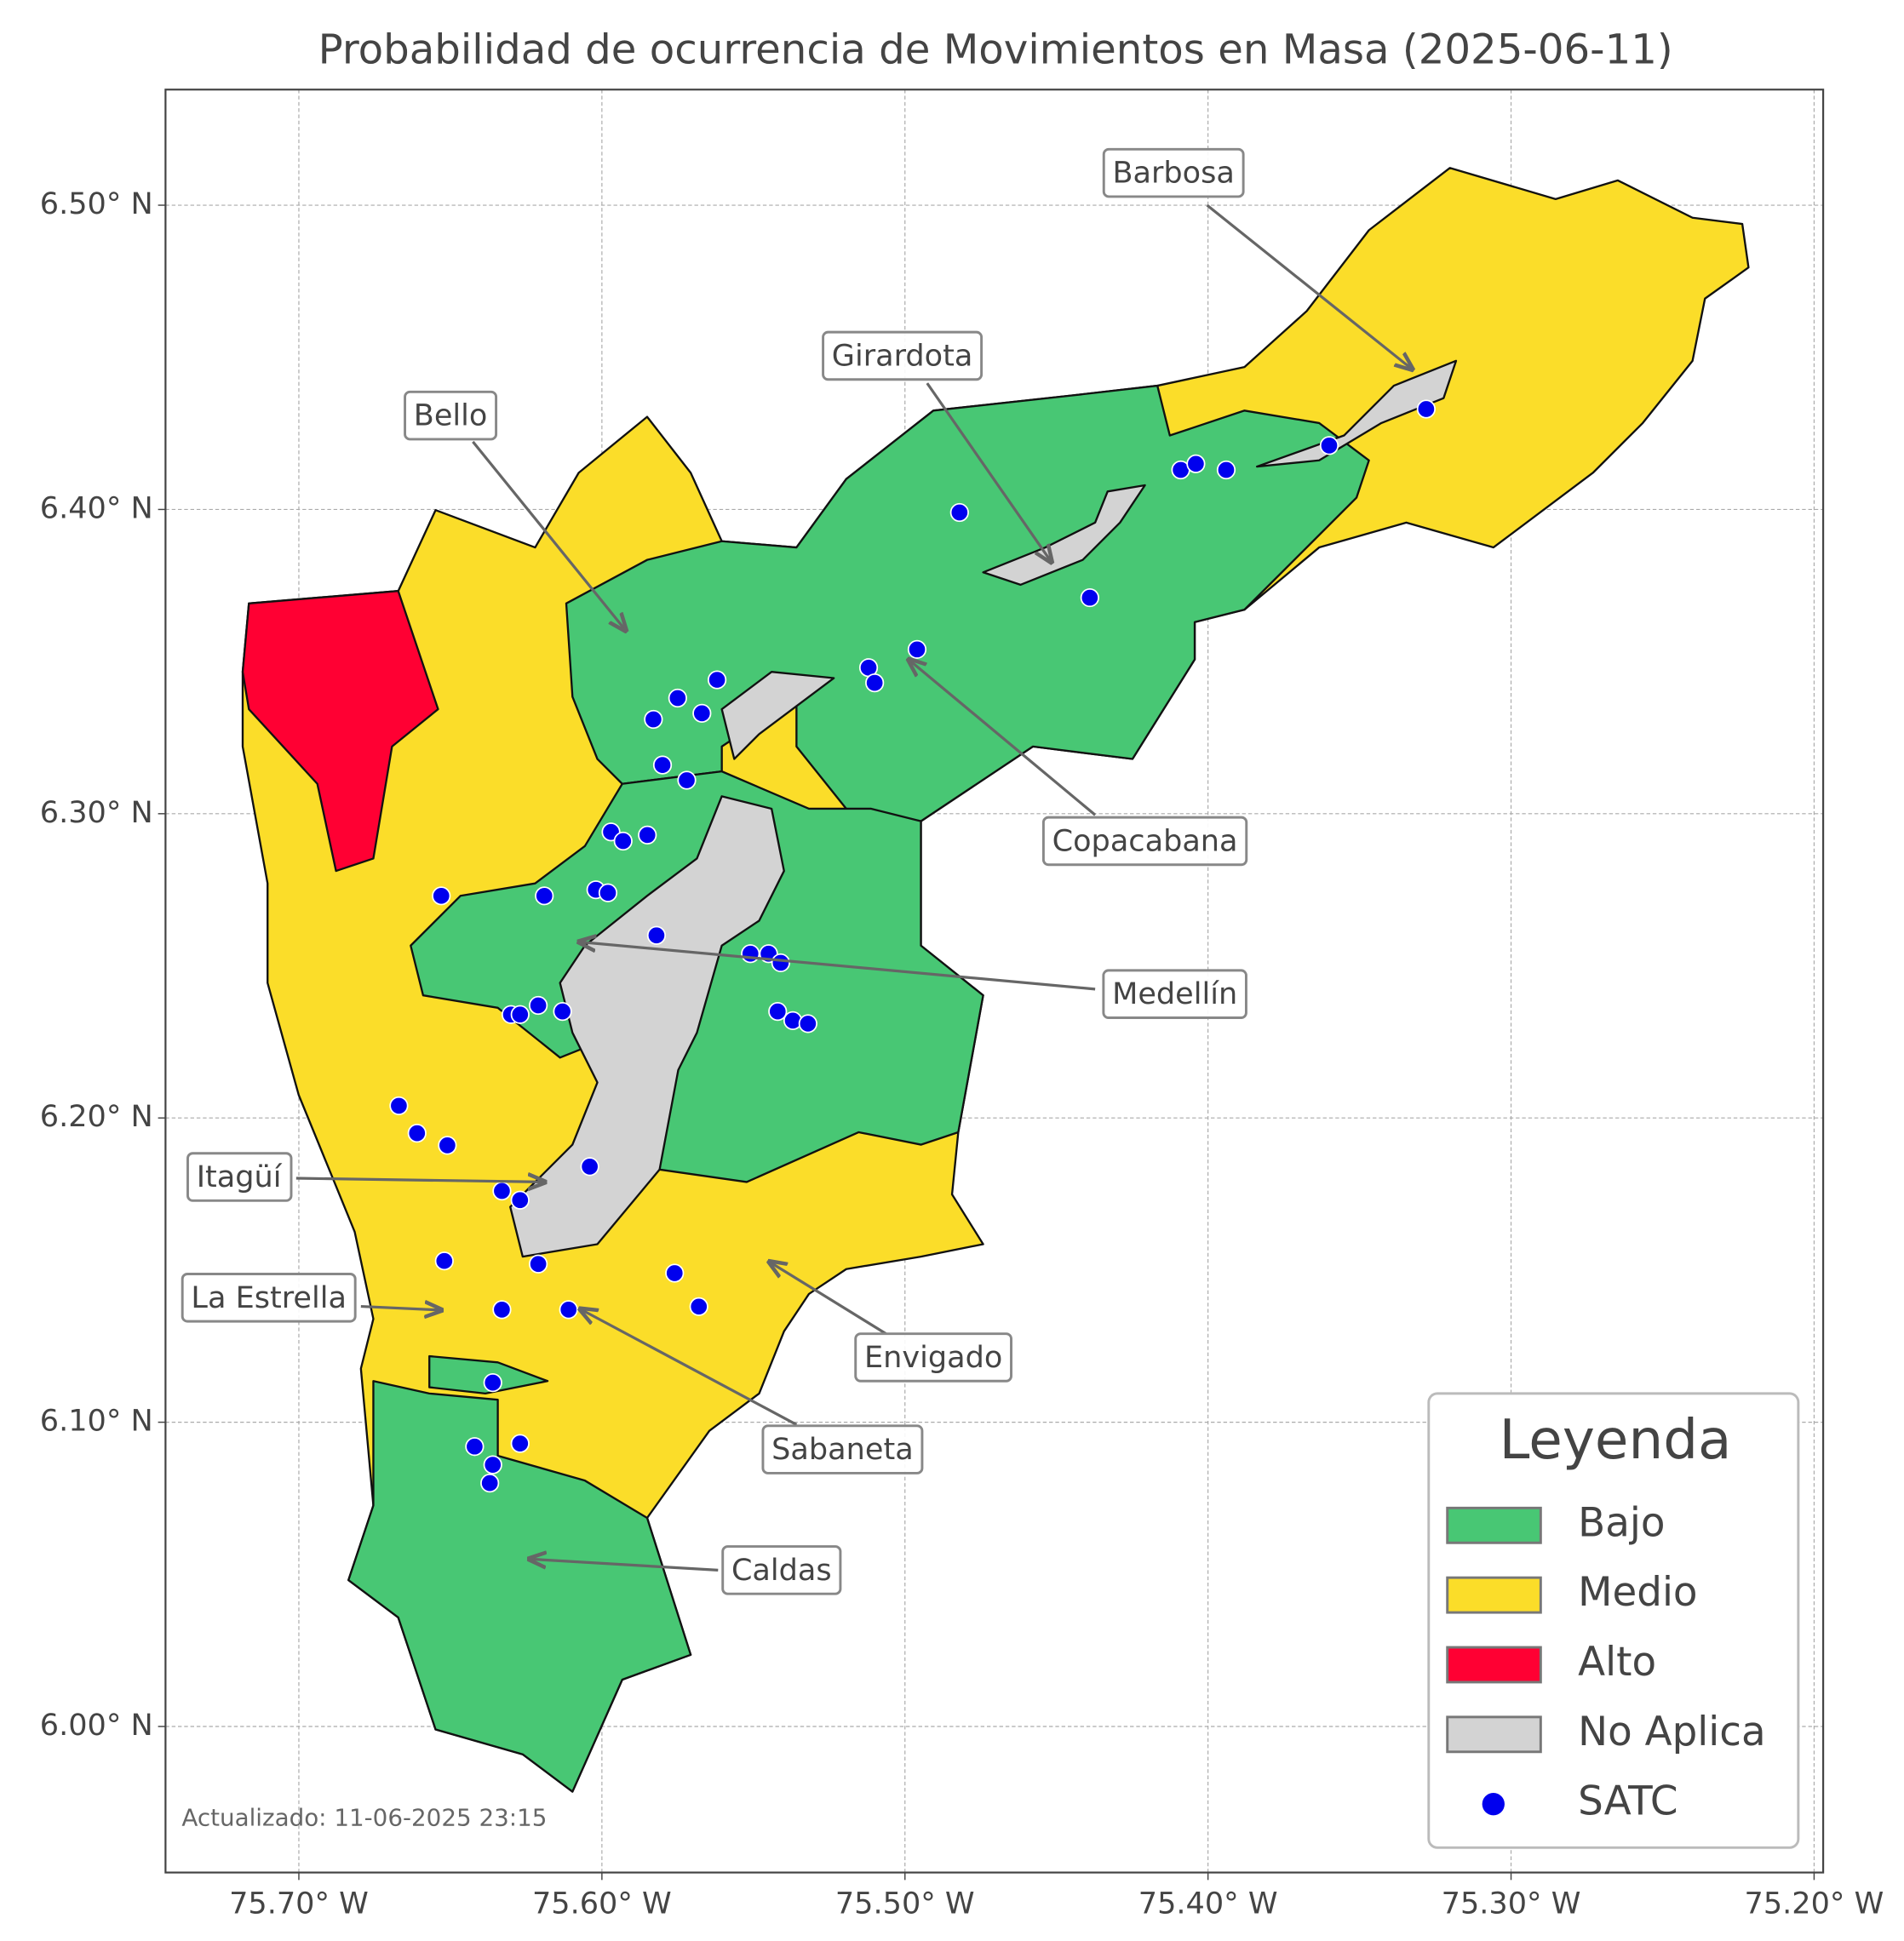  Describe the element at coordinates (96, 1421) in the screenshot. I see `y-tick-label: 6.10° N` at that location.